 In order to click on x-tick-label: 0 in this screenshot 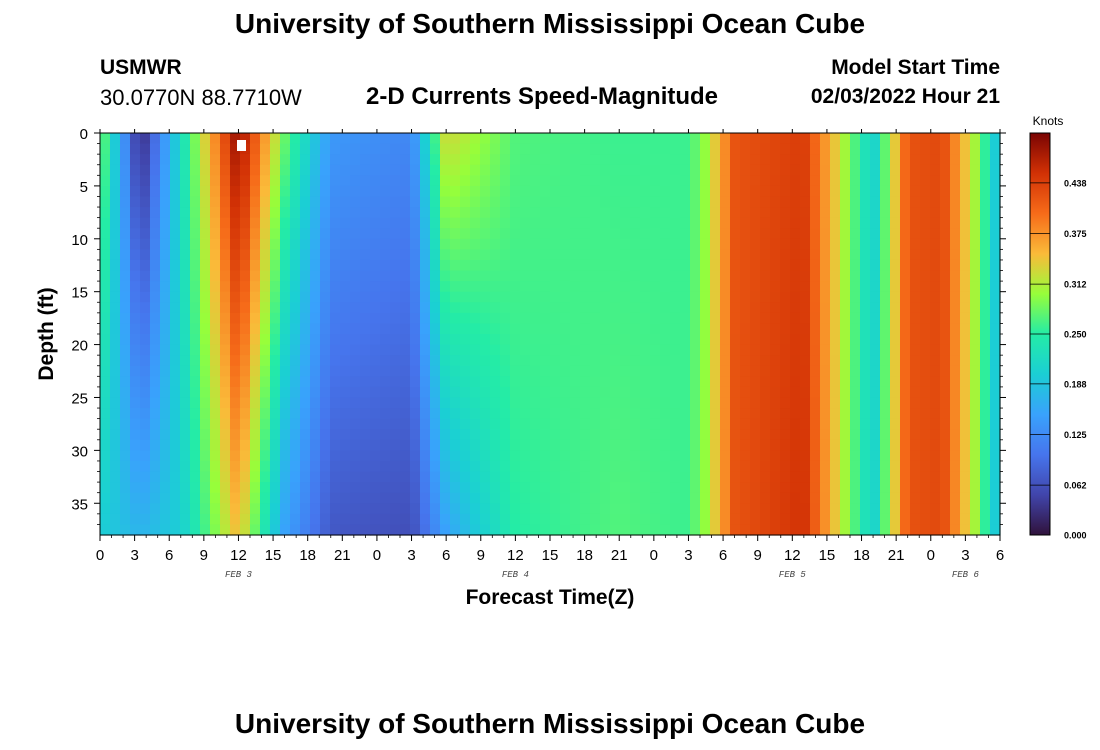, I will do `click(931, 555)`.